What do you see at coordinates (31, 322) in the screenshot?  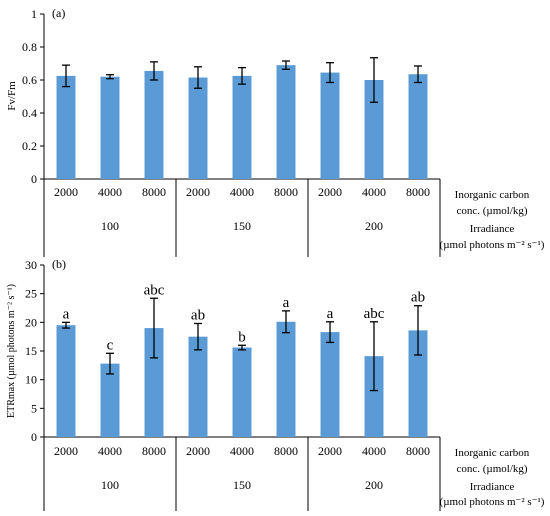 I see `y-tick-label: 20` at bounding box center [31, 322].